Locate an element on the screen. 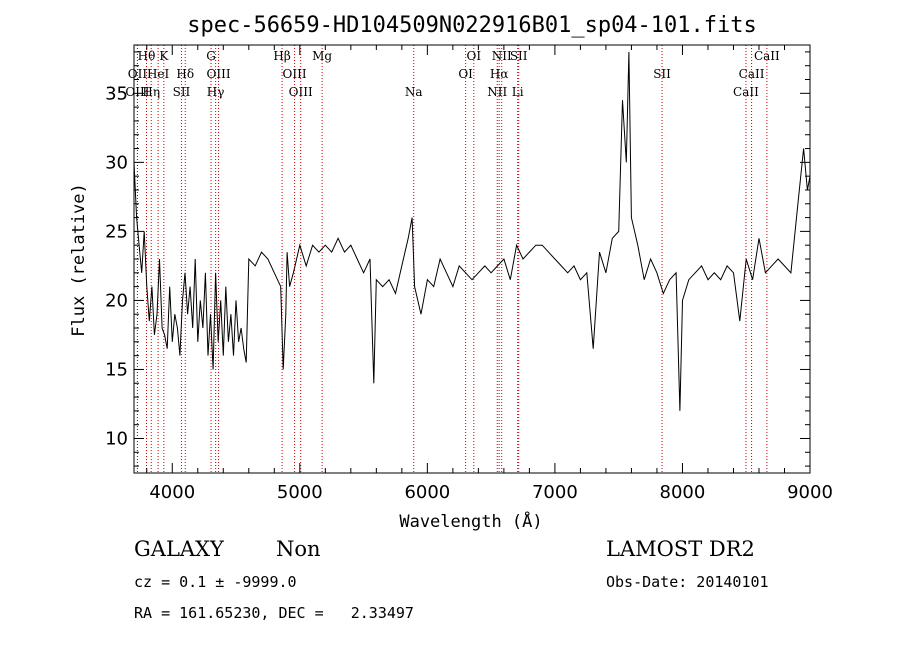  y-tick-label: 25 is located at coordinates (116, 231).